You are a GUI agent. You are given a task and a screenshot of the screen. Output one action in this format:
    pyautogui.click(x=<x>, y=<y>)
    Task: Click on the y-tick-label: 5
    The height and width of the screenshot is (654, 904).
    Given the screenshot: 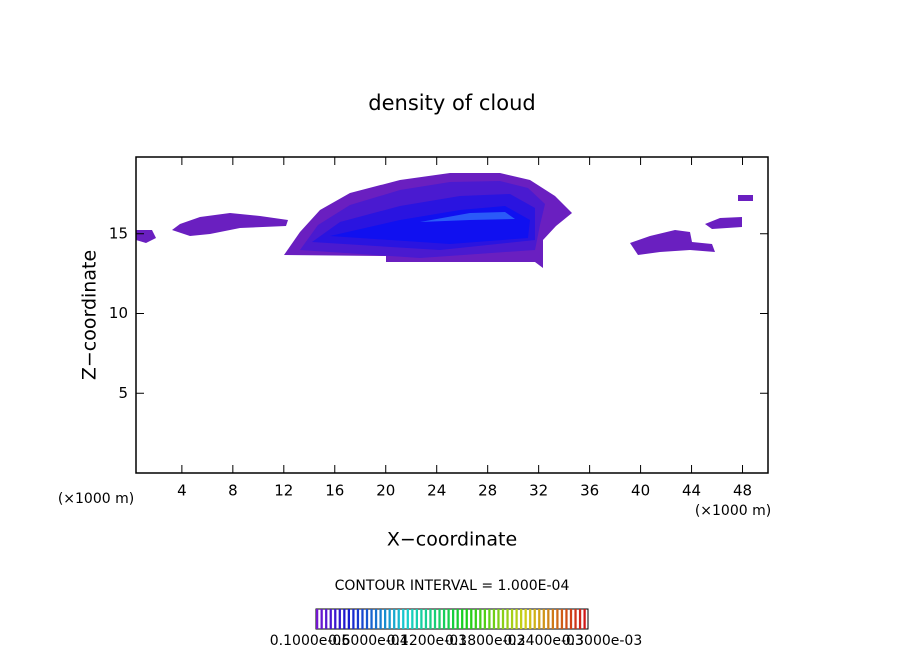 What is the action you would take?
    pyautogui.click(x=123, y=393)
    